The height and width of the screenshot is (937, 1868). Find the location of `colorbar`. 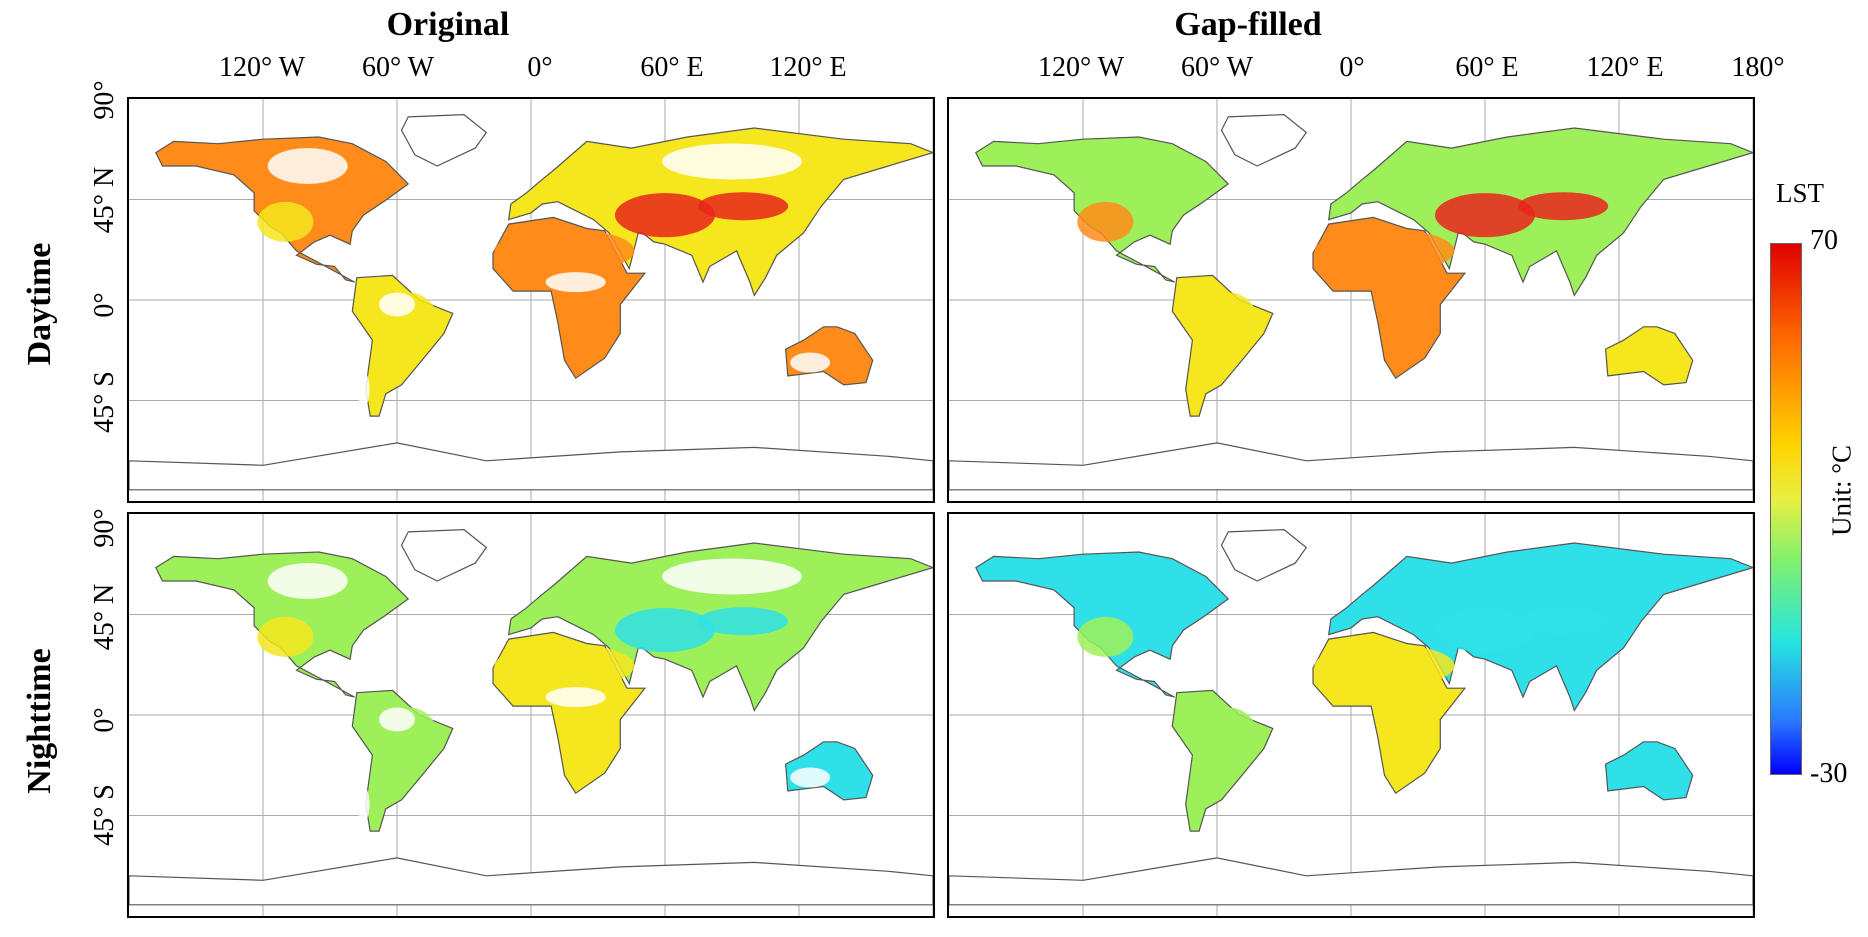

colorbar is located at coordinates (1786, 509).